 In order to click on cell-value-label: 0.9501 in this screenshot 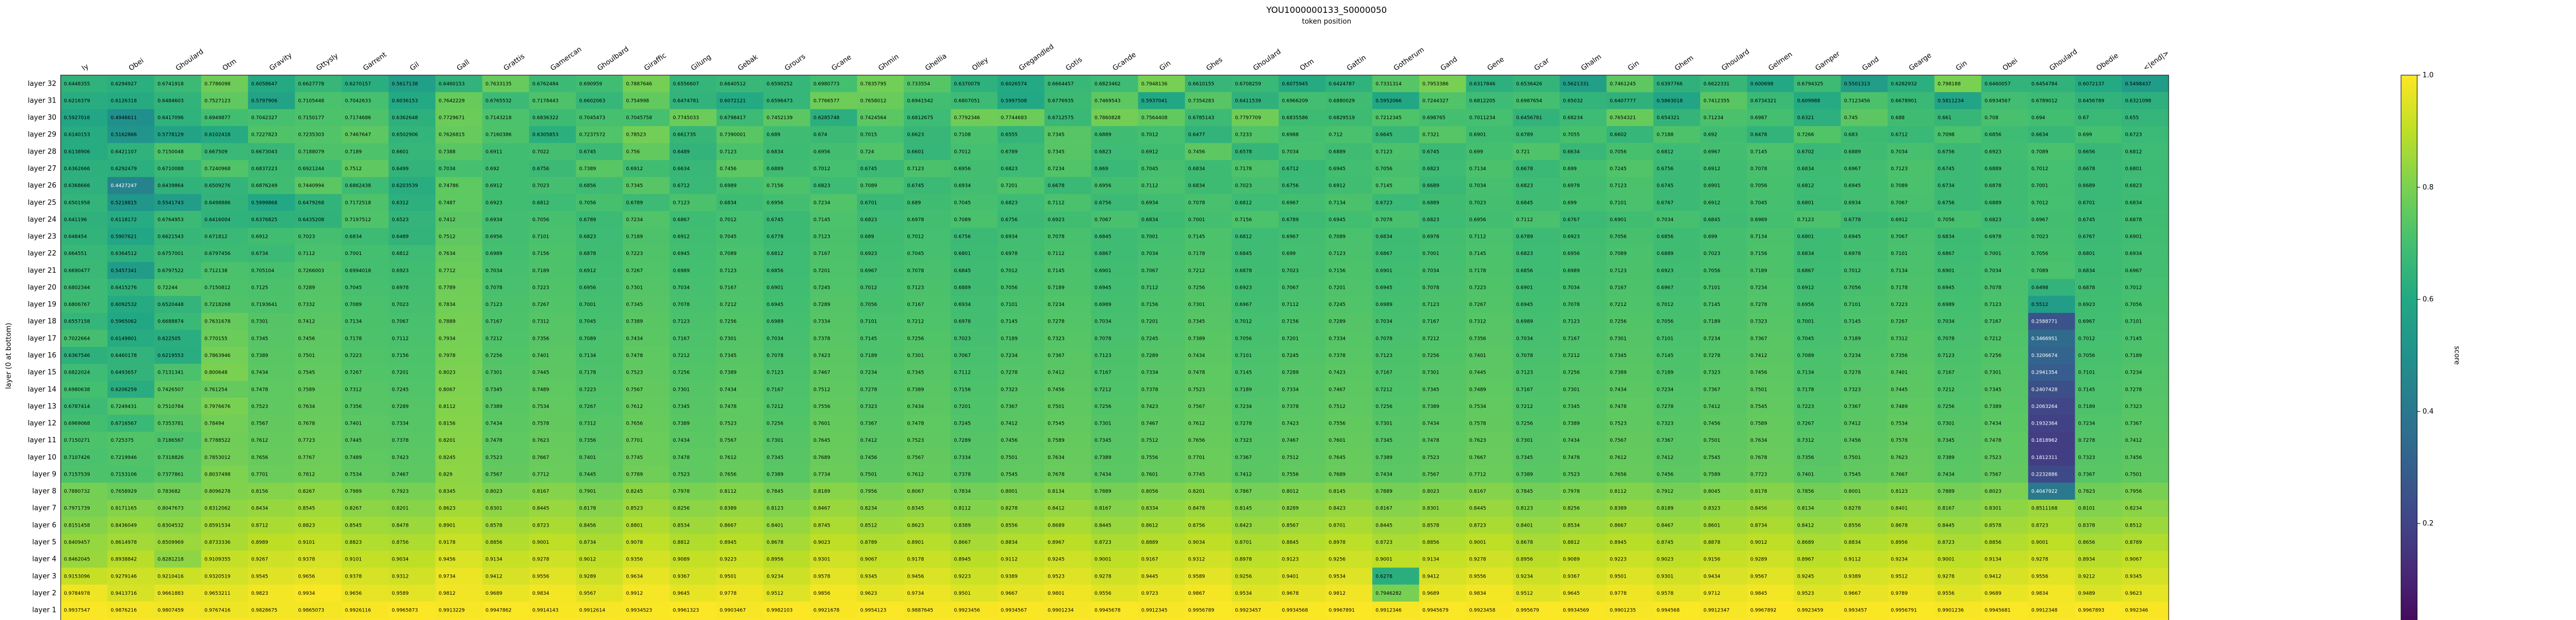, I will do `click(1618, 576)`.